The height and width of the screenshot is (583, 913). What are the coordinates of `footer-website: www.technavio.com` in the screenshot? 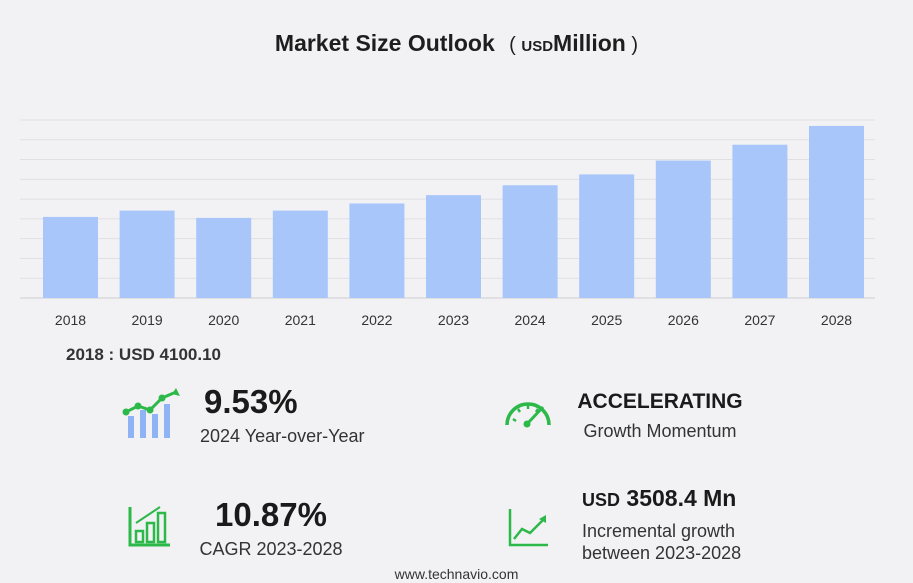 It's located at (456, 574).